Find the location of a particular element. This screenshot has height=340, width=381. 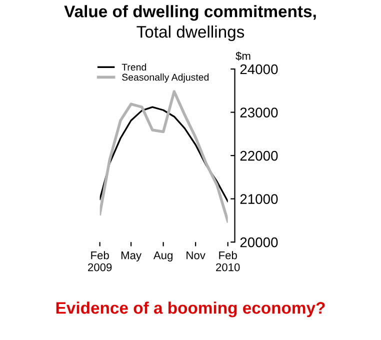

y-tick-label: 22000 is located at coordinates (259, 155).